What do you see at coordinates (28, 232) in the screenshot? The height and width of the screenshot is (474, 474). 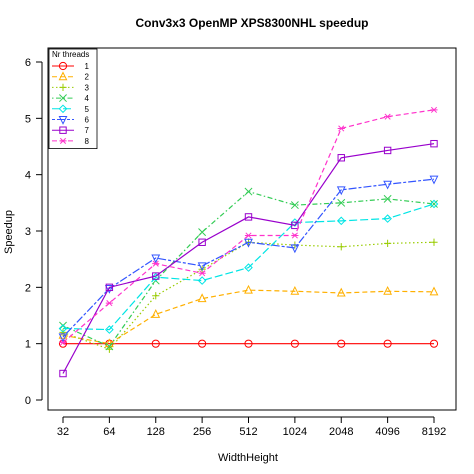 I see `y-tick-label: 3` at bounding box center [28, 232].